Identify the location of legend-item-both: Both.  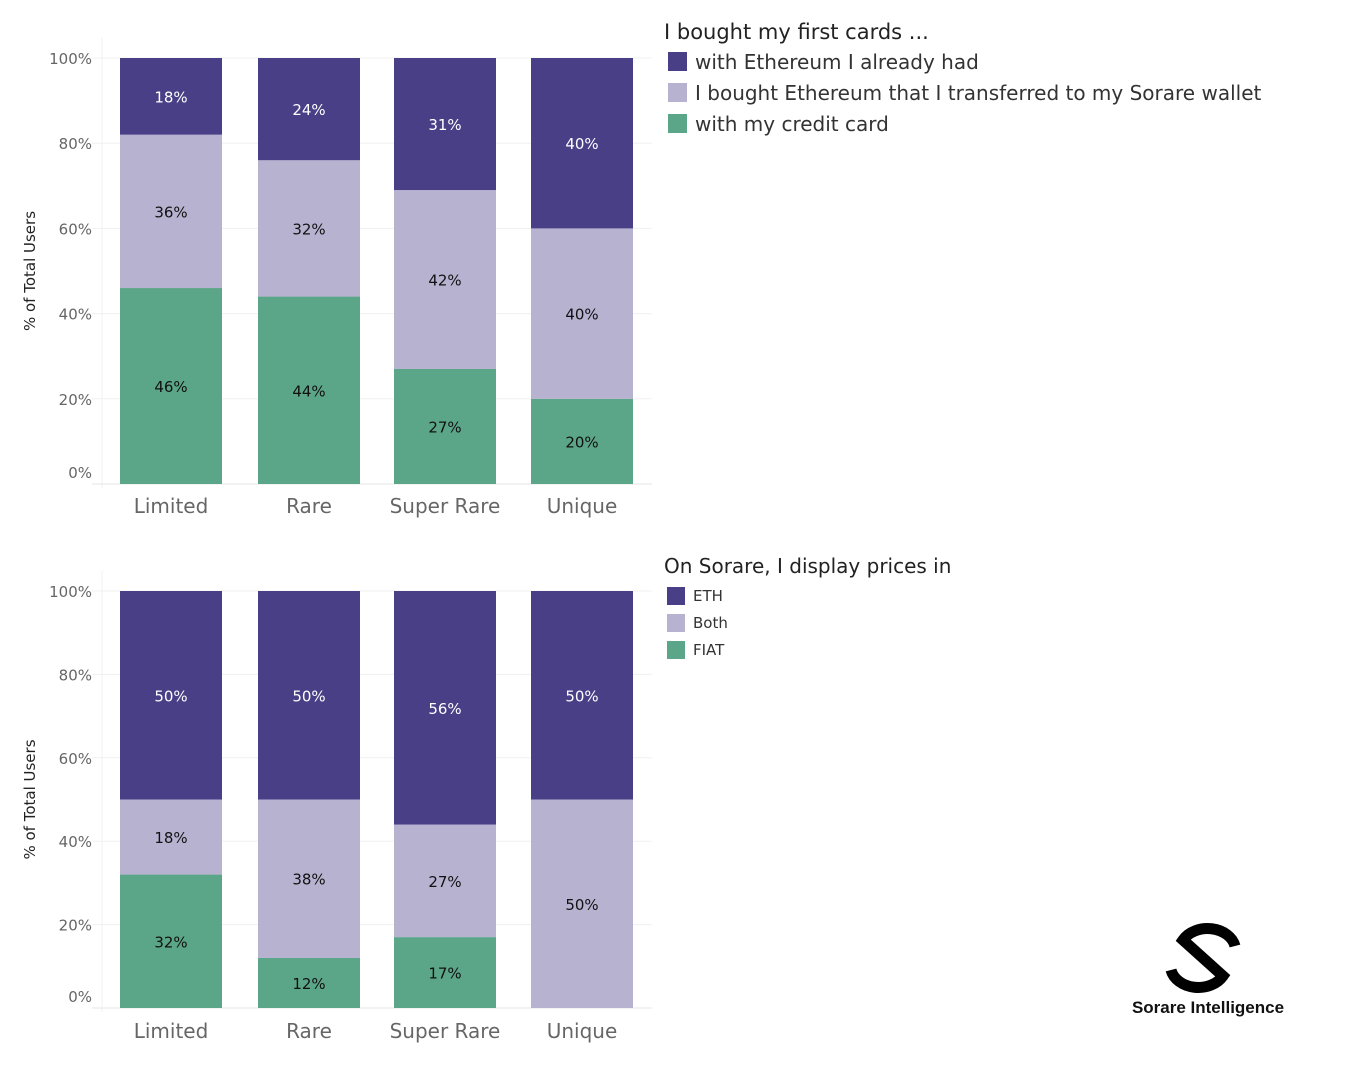
(807, 622).